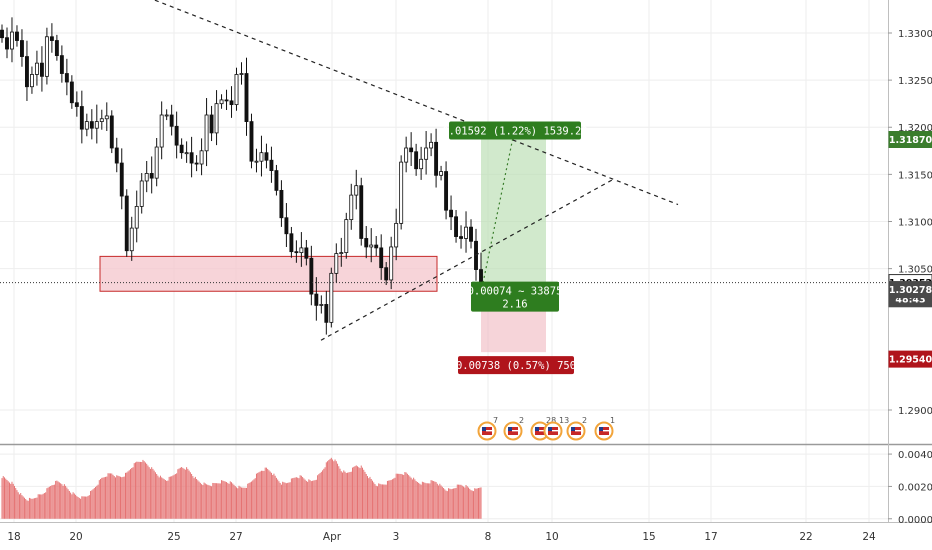  I want to click on price-tag: 1.31870, so click(910, 139).